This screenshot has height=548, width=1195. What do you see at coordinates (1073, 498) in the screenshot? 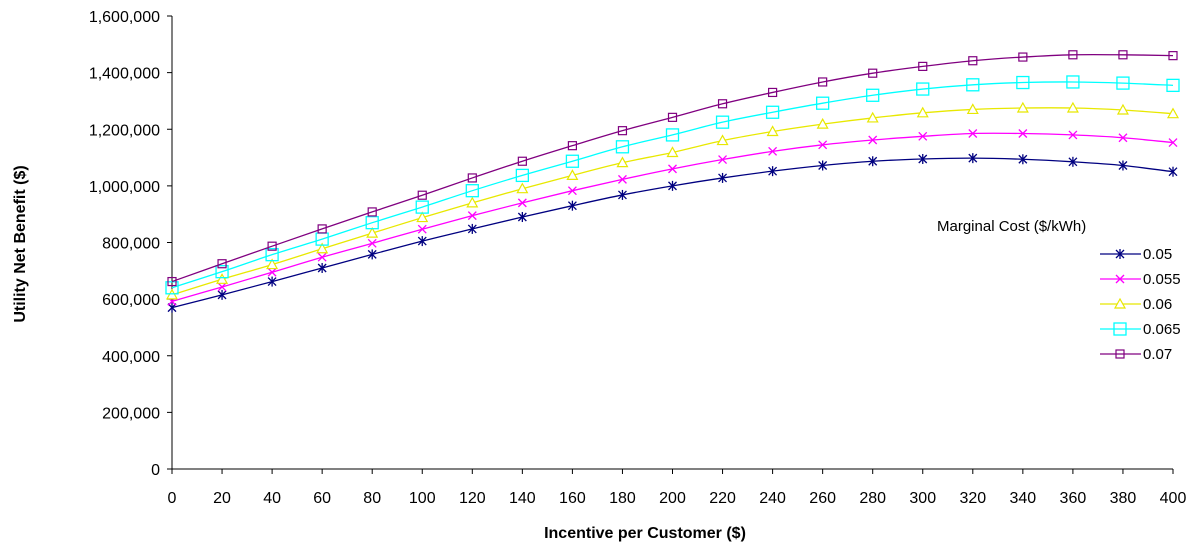
I see `x-tick-label: 360` at bounding box center [1073, 498].